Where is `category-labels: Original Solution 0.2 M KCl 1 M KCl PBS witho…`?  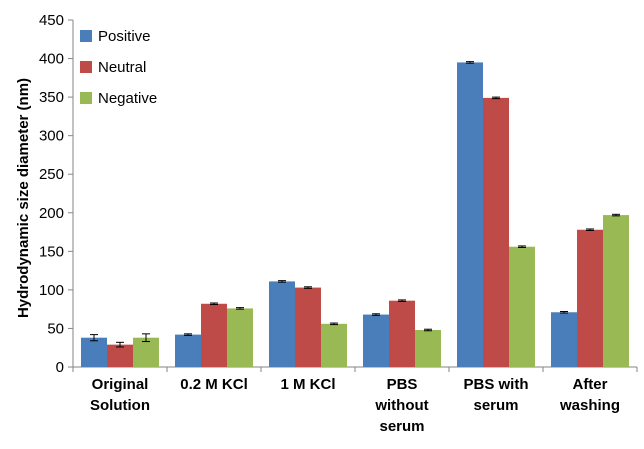 category-labels: Original Solution 0.2 M KCl 1 M KCl PBS witho… is located at coordinates (355, 405).